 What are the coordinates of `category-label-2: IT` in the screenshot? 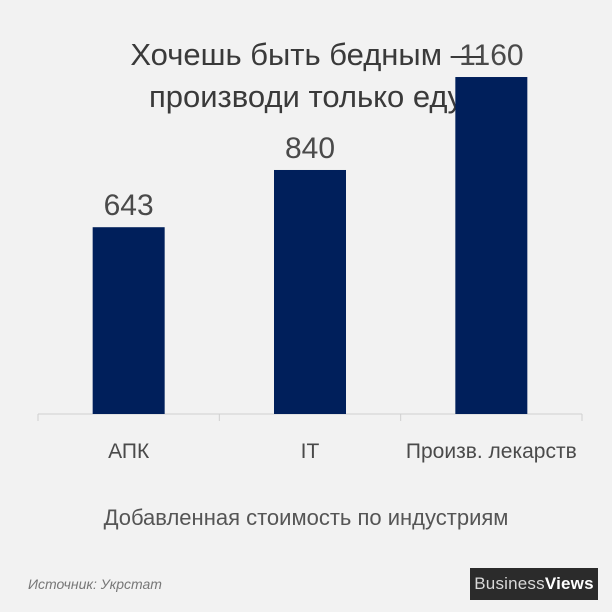 It's located at (310, 451).